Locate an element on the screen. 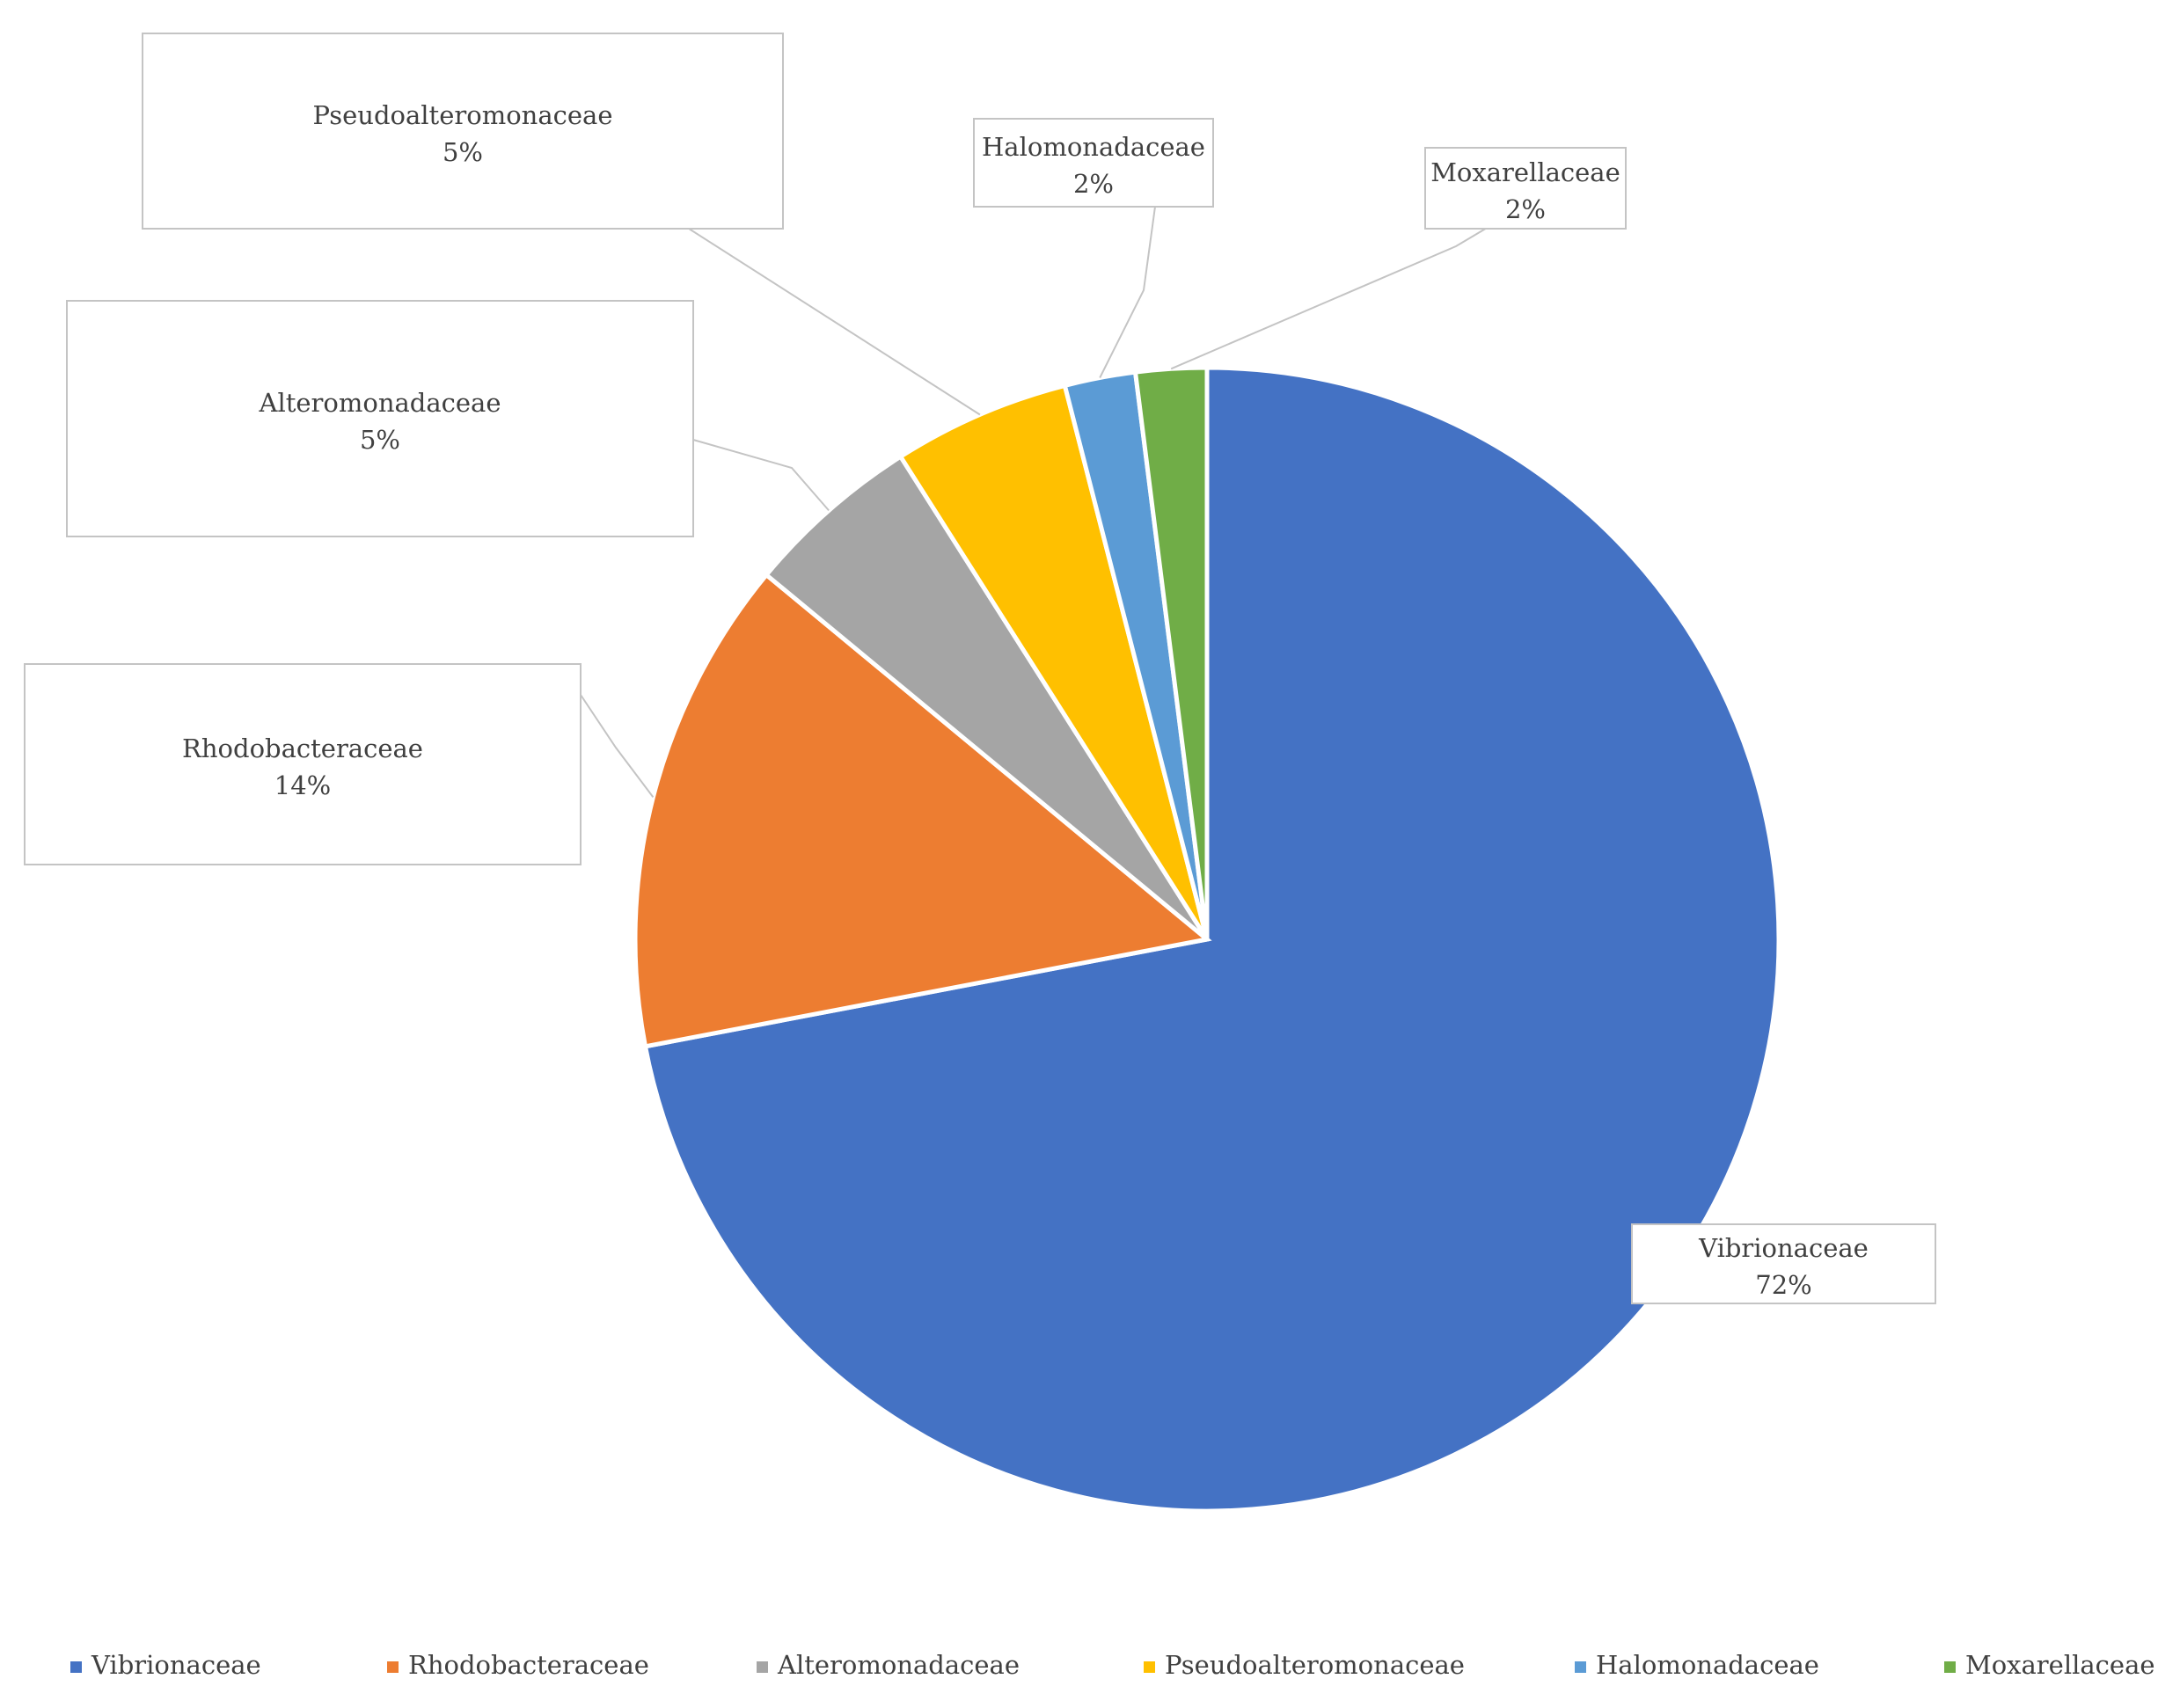 The width and height of the screenshot is (2158, 1708). legend-swatch-alteromonadaceae is located at coordinates (763, 1667).